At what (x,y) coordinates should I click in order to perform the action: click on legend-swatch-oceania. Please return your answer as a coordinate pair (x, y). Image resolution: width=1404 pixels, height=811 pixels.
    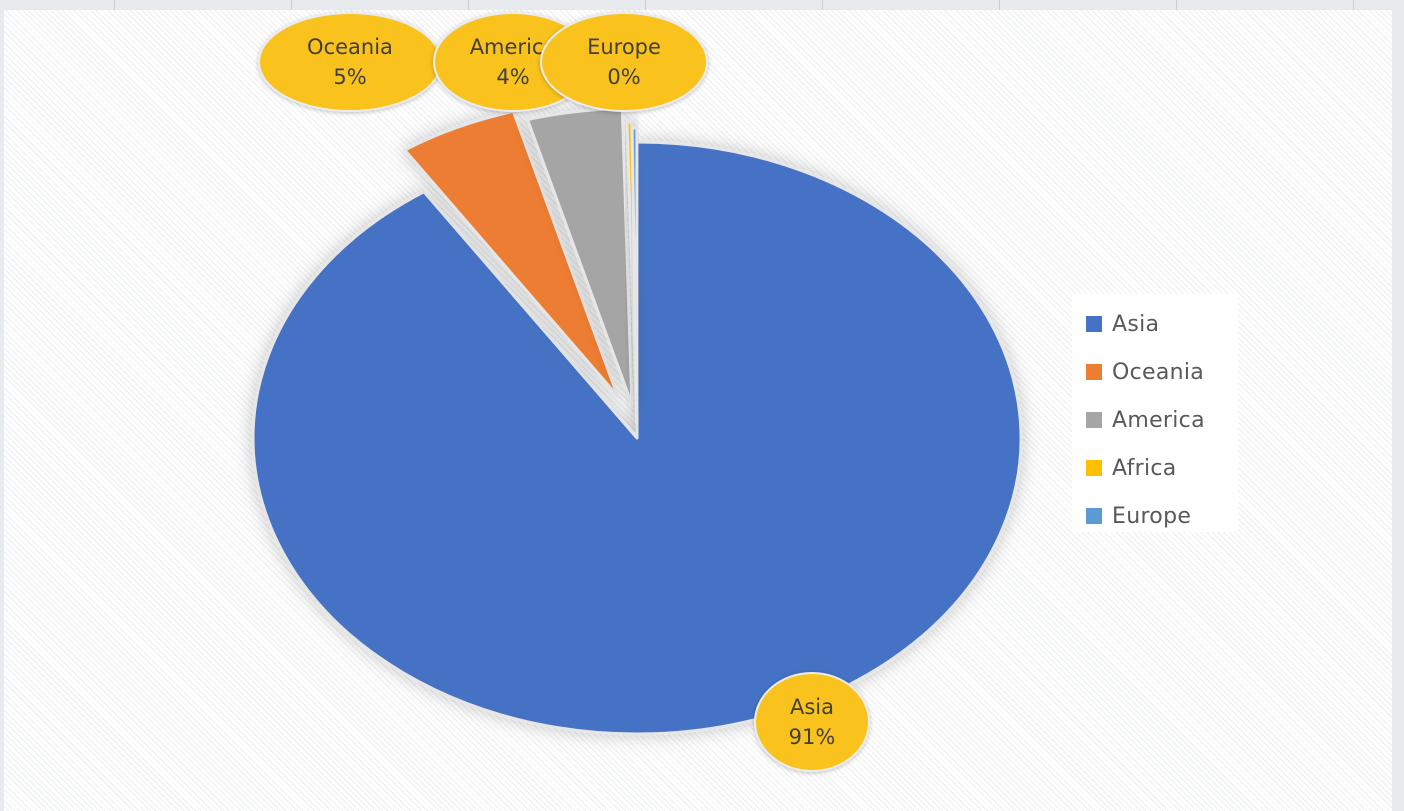
    Looking at the image, I should click on (1094, 372).